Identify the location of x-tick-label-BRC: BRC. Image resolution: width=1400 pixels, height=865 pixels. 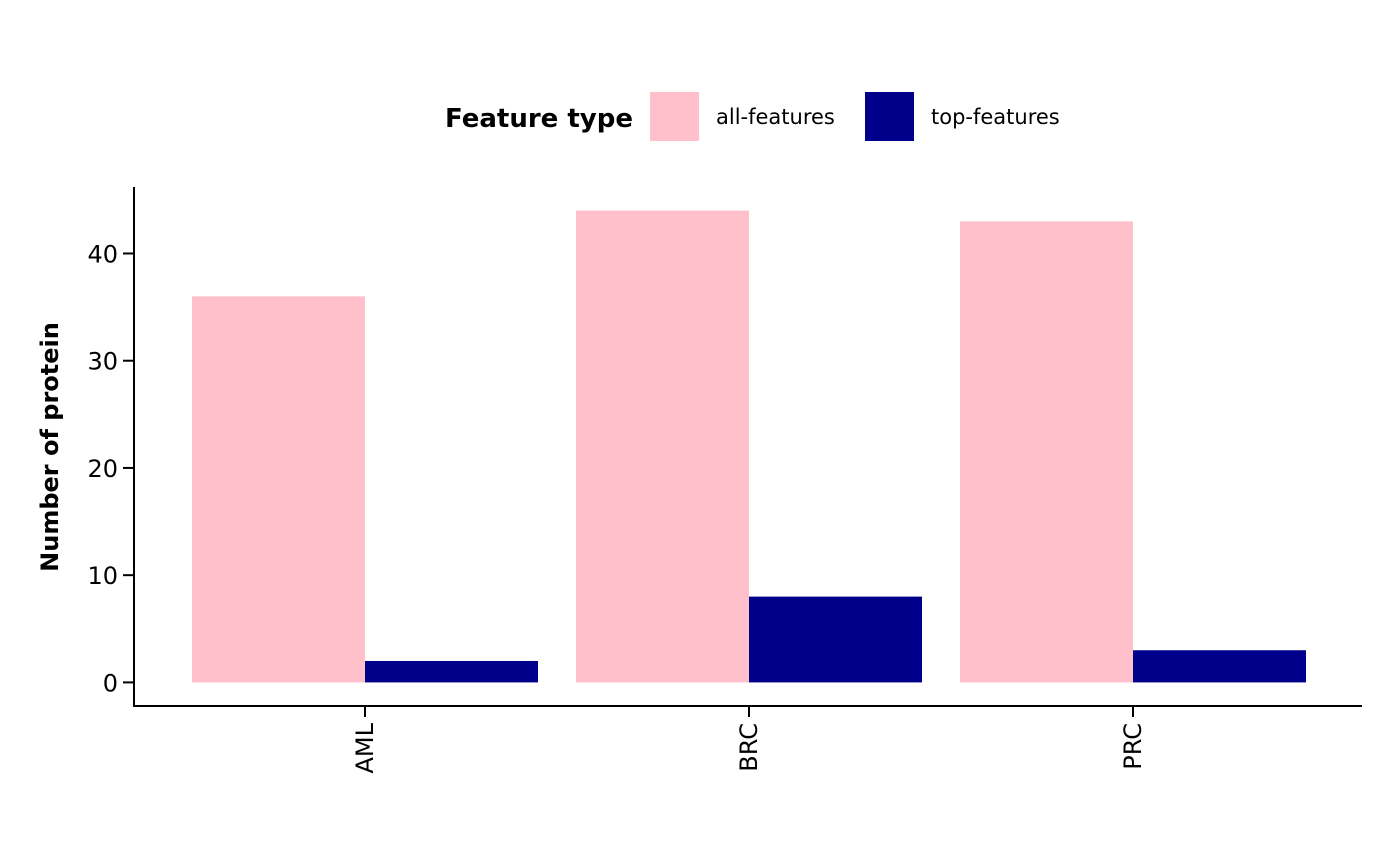
(749, 747).